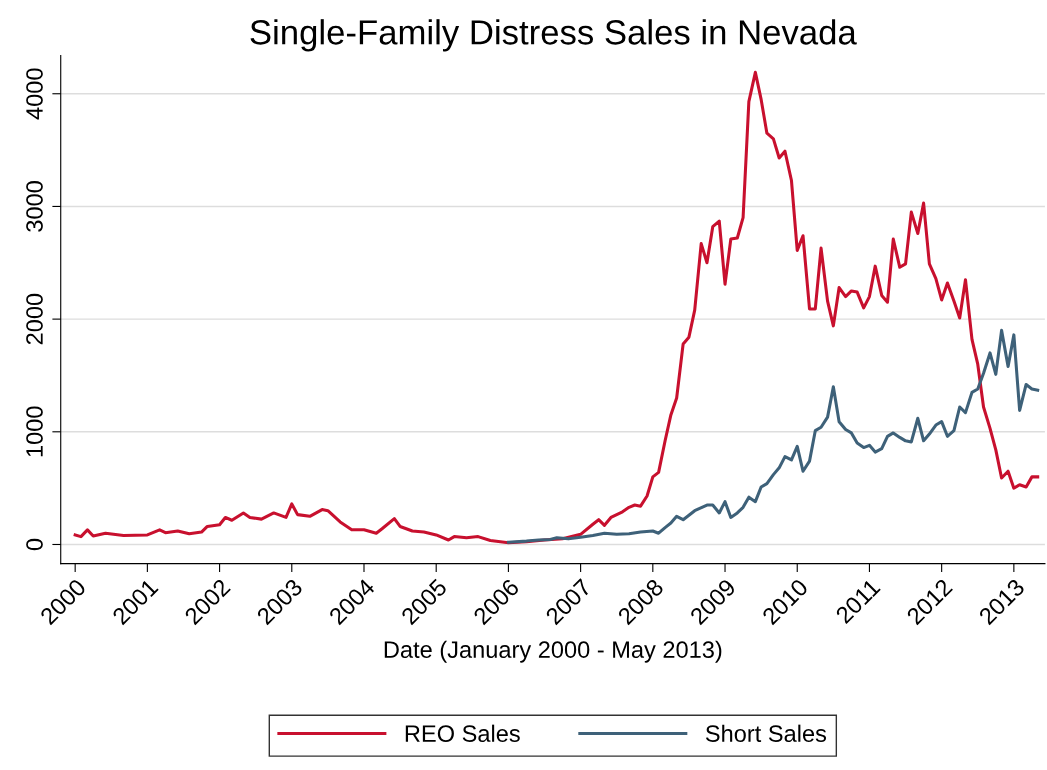 The image size is (1047, 770). Describe the element at coordinates (766, 733) in the screenshot. I see `legend-label: Short Sales` at that location.